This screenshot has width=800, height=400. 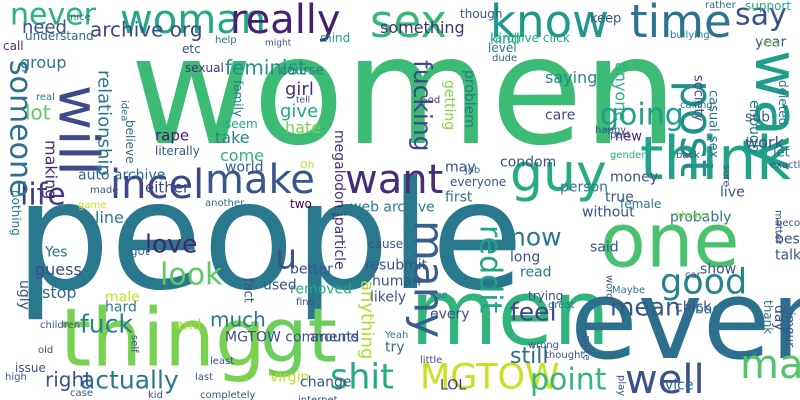 What do you see at coordinates (16, 377) in the screenshot?
I see `word-high: high` at bounding box center [16, 377].